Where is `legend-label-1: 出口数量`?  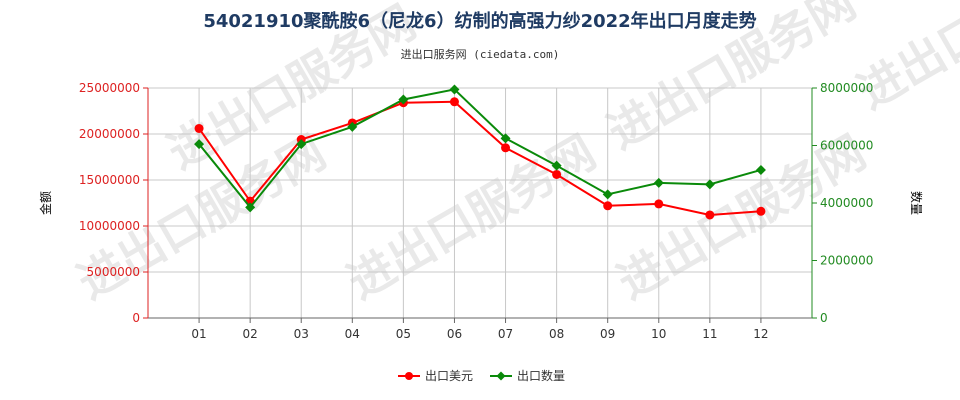 legend-label-1: 出口数量 is located at coordinates (541, 375).